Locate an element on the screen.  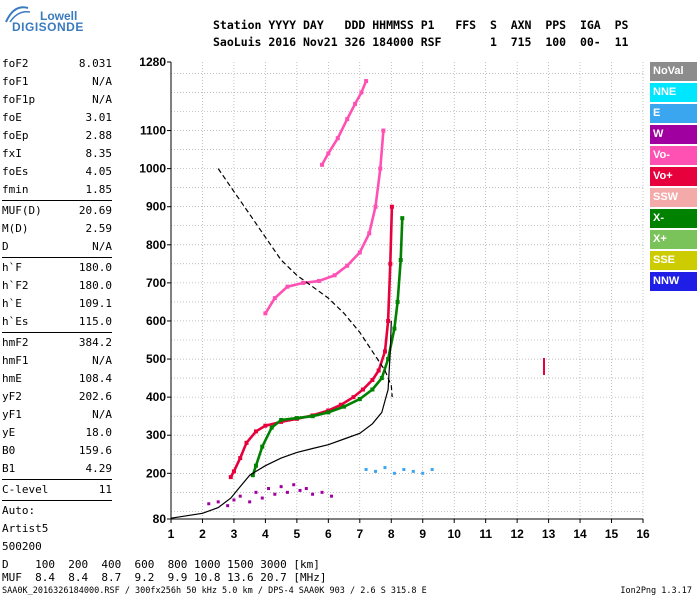
legend-item-vo: Vo+ is located at coordinates (673, 176).